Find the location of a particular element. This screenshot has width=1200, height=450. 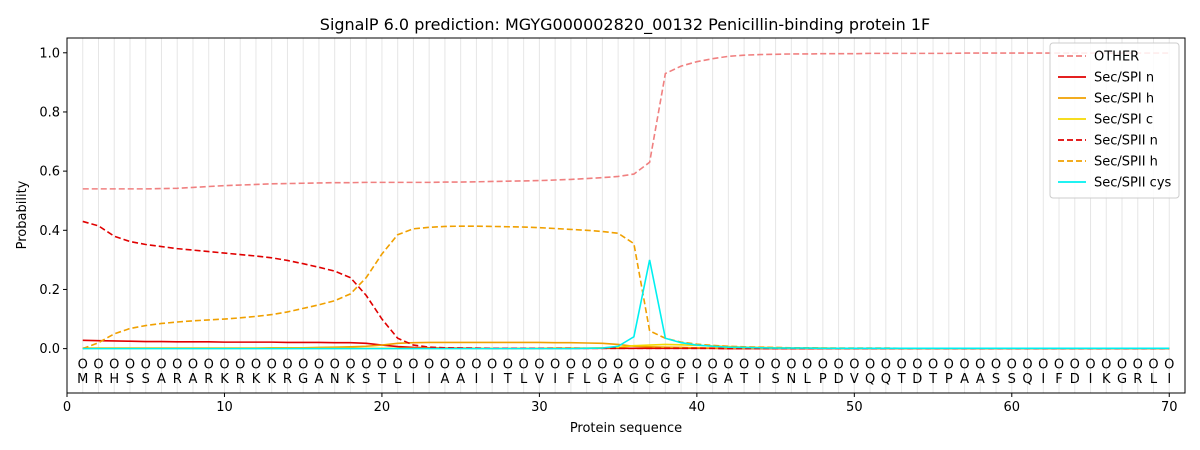

y-tick-label: 0.4 is located at coordinates (49, 231).